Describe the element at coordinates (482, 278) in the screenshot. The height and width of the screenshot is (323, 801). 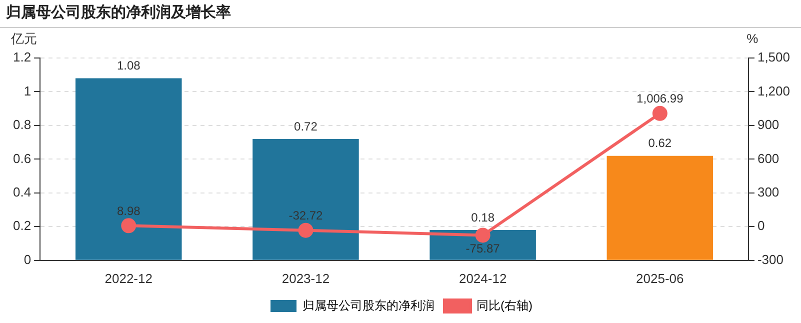
I see `x-tick-label: 2024-12` at that location.